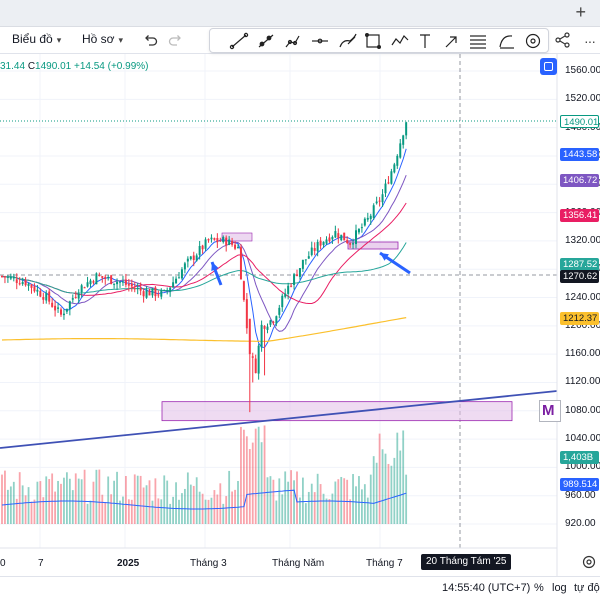 The image size is (600, 600). I want to click on log-toggle: log, so click(559, 588).